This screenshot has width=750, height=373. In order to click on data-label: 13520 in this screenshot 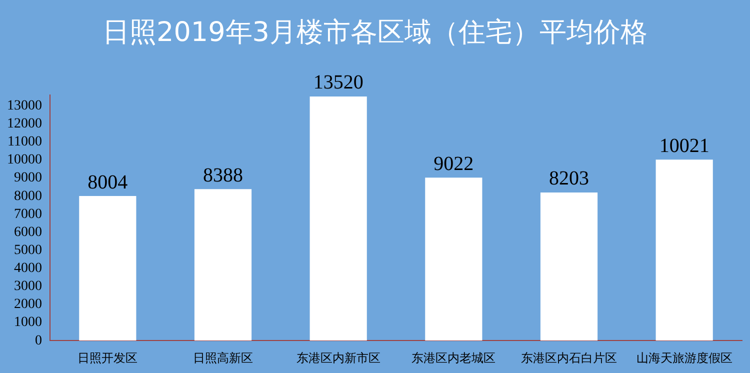, I will do `click(338, 83)`.